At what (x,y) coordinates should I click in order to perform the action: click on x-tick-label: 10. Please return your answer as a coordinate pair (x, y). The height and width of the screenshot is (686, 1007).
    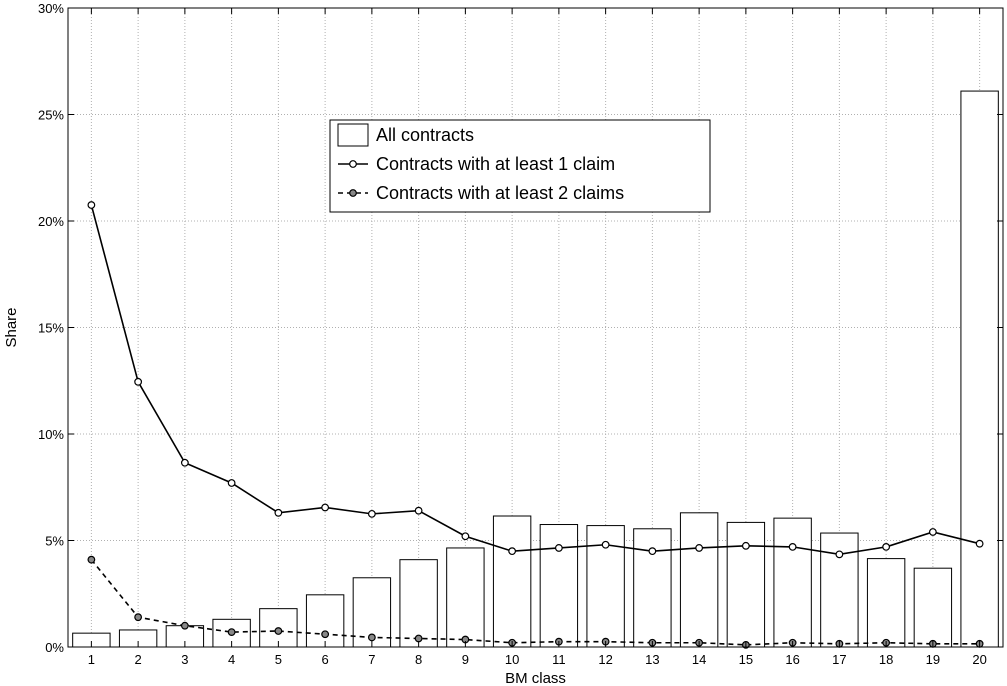
    Looking at the image, I should click on (512, 659).